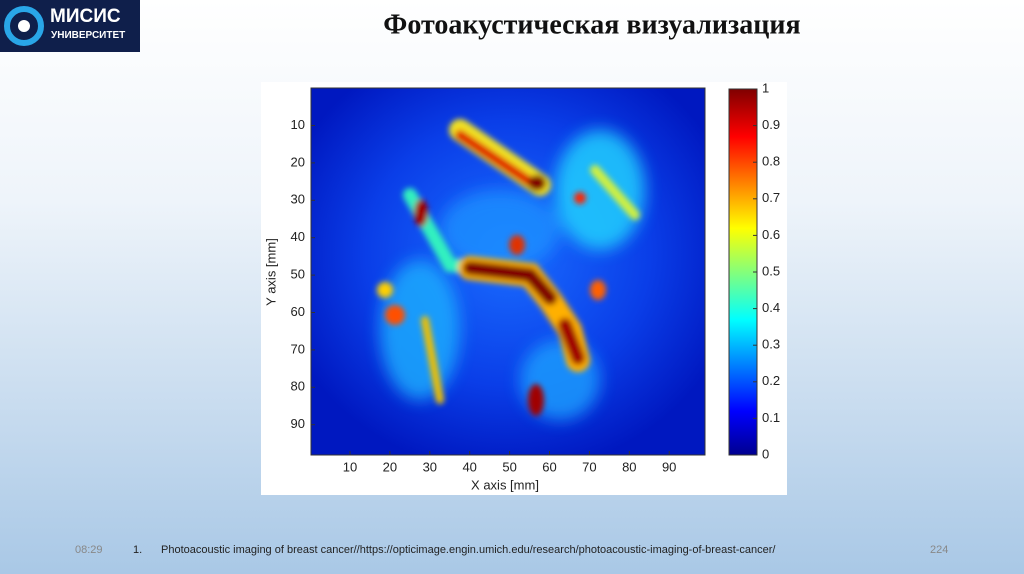  What do you see at coordinates (589, 466) in the screenshot?
I see `x-tick-label: 70` at bounding box center [589, 466].